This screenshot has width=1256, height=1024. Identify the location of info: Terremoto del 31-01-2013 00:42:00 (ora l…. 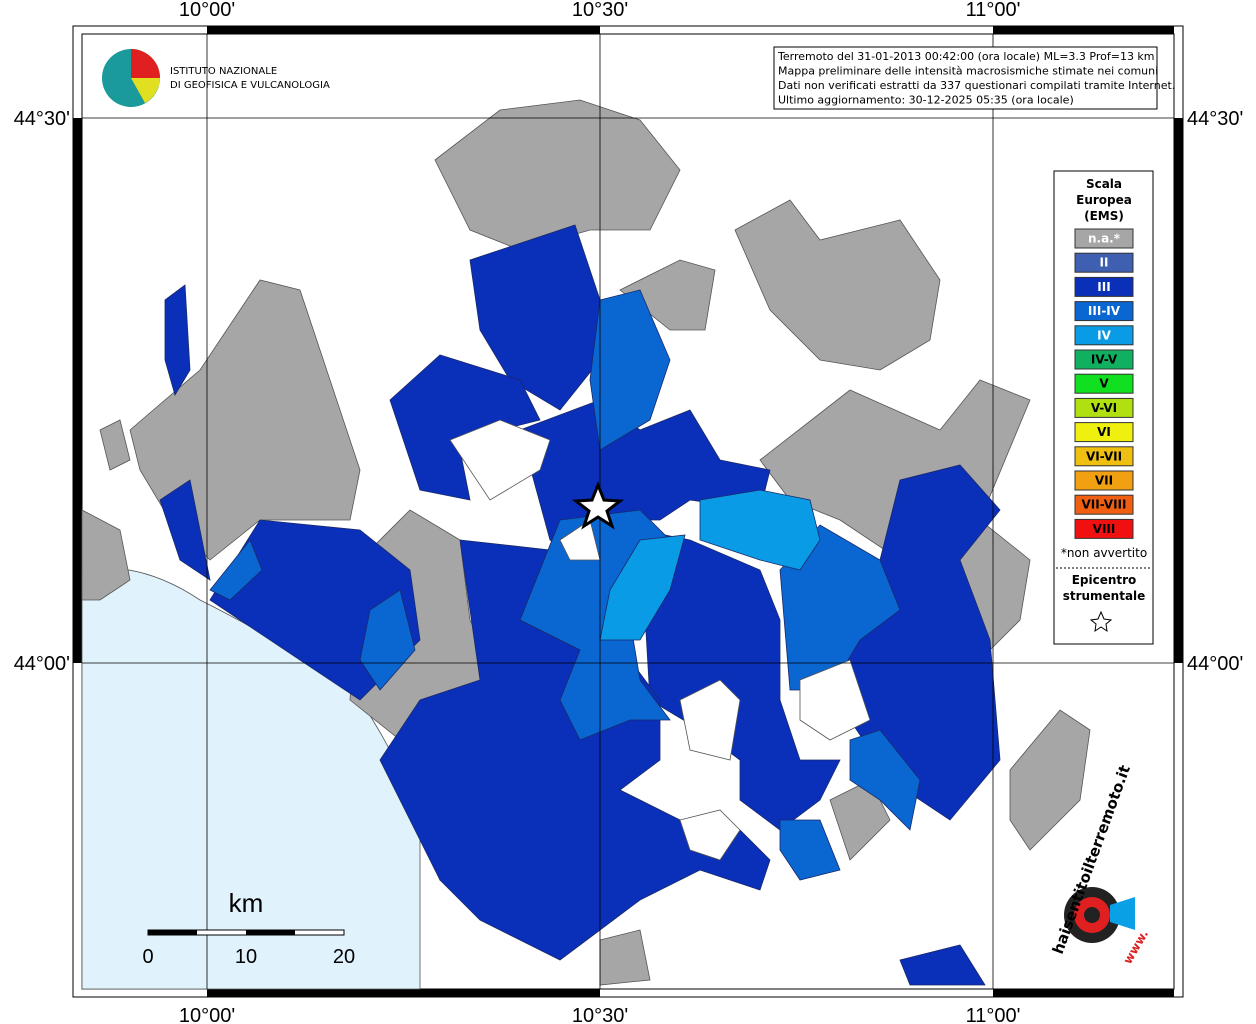
(976, 78).